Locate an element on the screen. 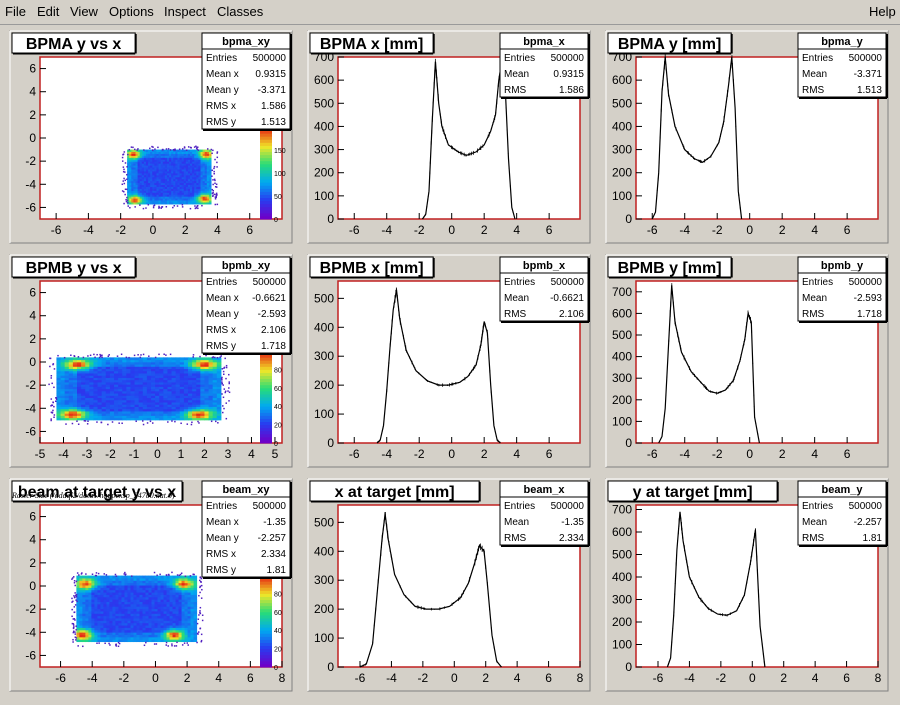 This screenshot has width=900, height=705. y-tick-label: 600 is located at coordinates (622, 313).